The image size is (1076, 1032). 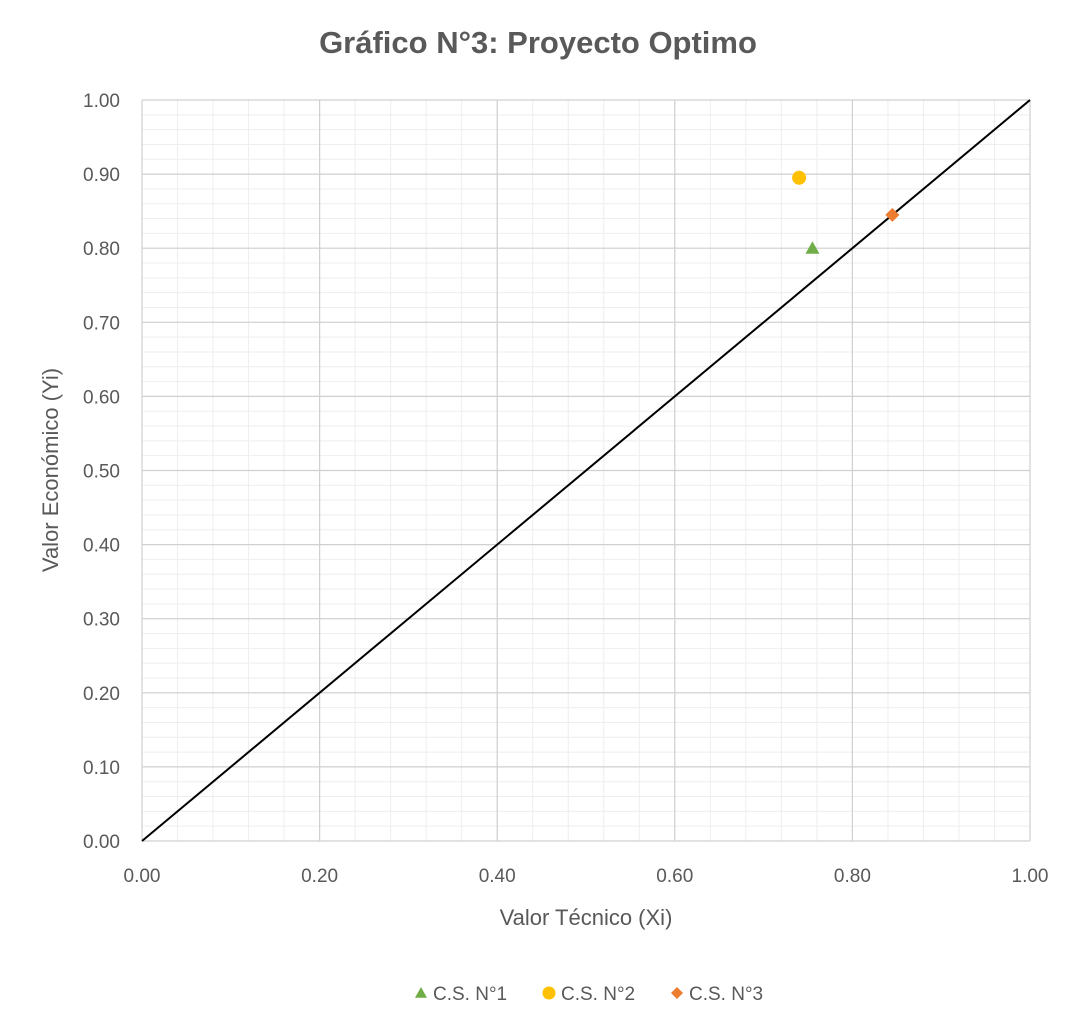 I want to click on x-tick-label: 0.00, so click(x=142, y=876).